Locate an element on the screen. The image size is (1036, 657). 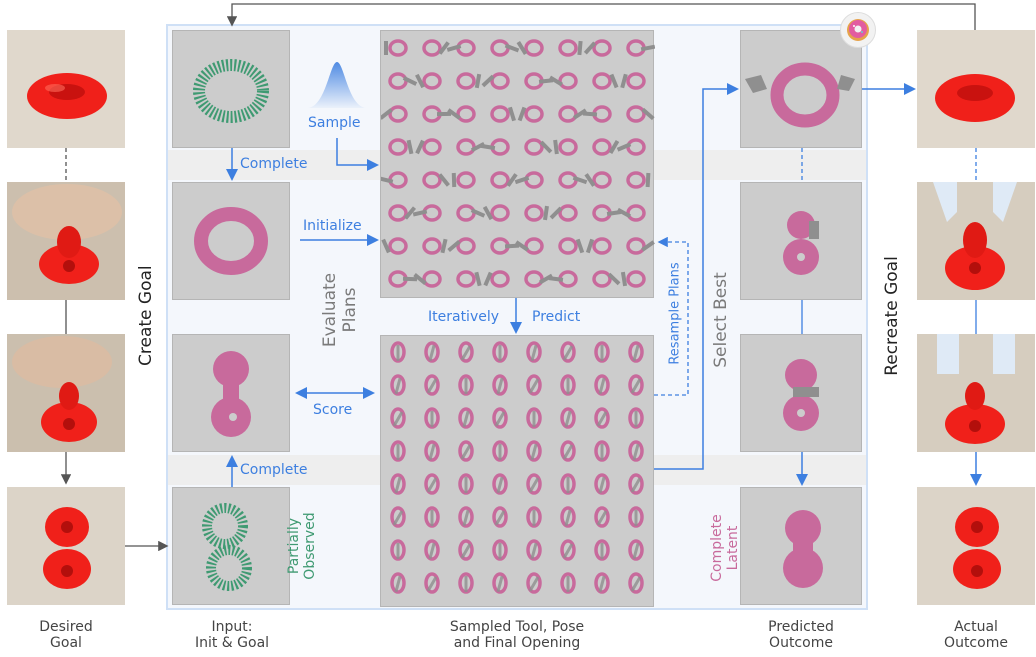
recreate-goal-label: Recreate Goal is located at coordinates (892, 316).